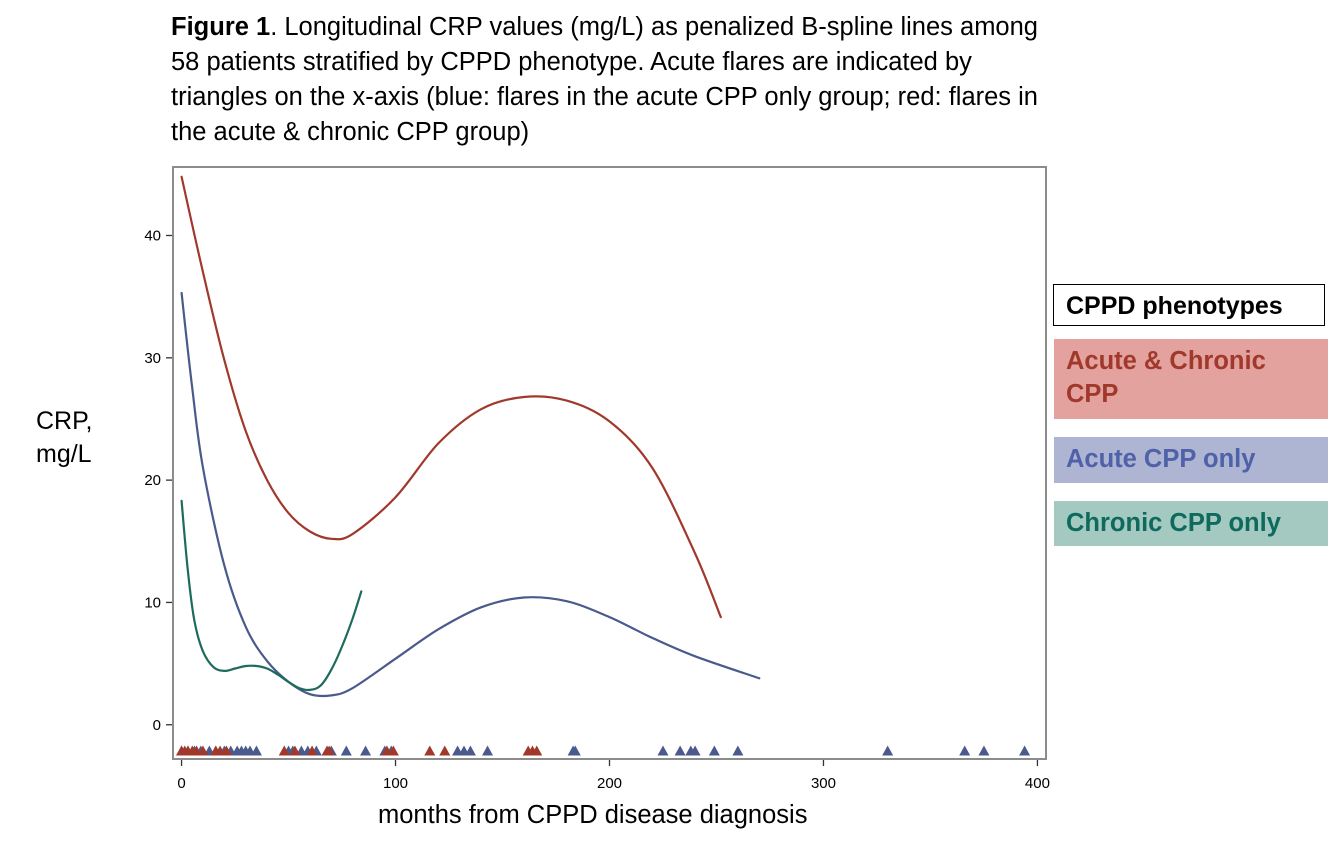  What do you see at coordinates (64, 438) in the screenshot?
I see `y-axis-label: CRP, mg/L` at bounding box center [64, 438].